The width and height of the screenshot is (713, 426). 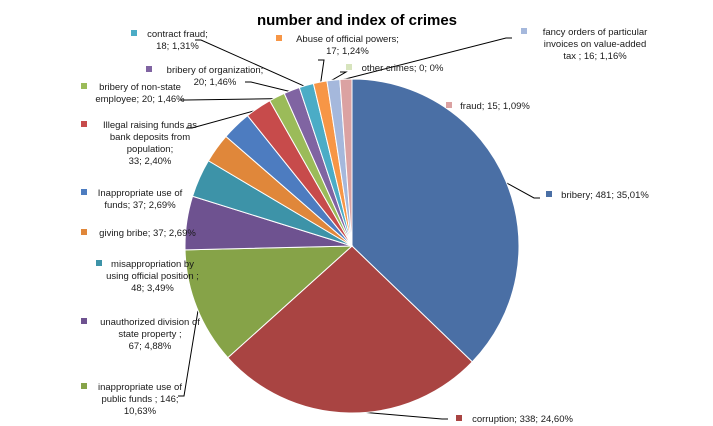 What do you see at coordinates (403, 68) in the screenshot?
I see `data-label-other-crimes: other crimes; 0; 0%` at bounding box center [403, 68].